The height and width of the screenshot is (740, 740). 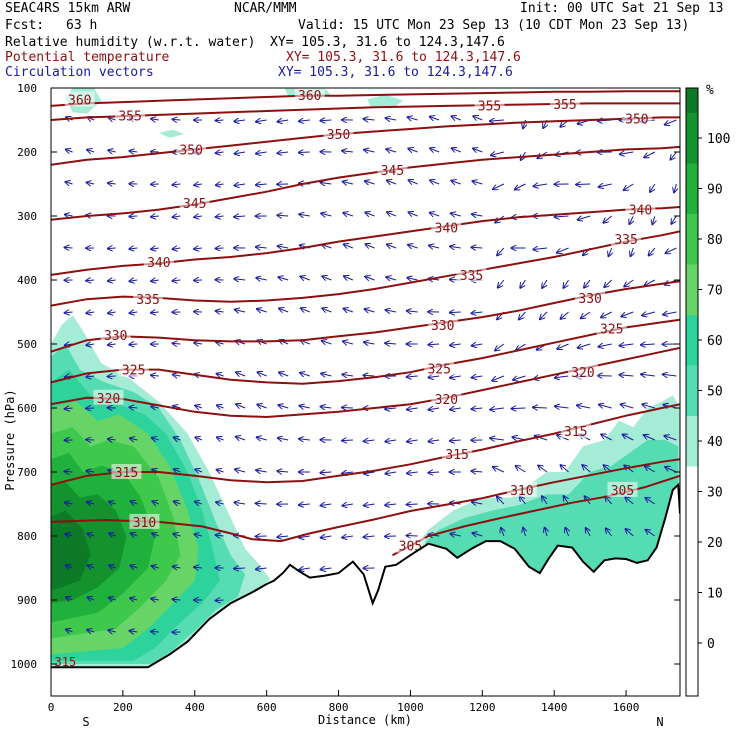 I want to click on field-theta-name: Potential temperature, so click(x=87, y=57).